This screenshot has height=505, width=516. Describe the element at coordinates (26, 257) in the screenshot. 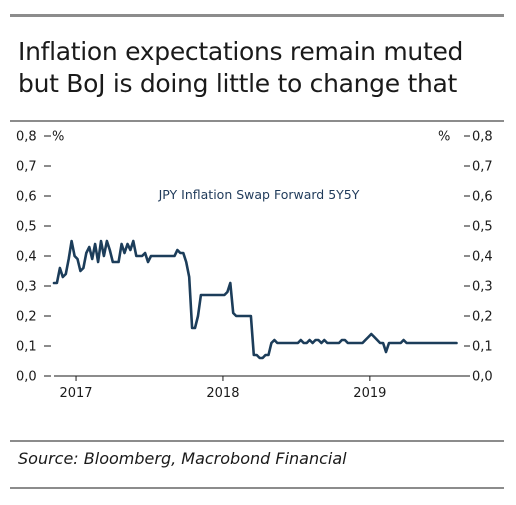

I see `y-tick-label-left: 0,4` at that location.